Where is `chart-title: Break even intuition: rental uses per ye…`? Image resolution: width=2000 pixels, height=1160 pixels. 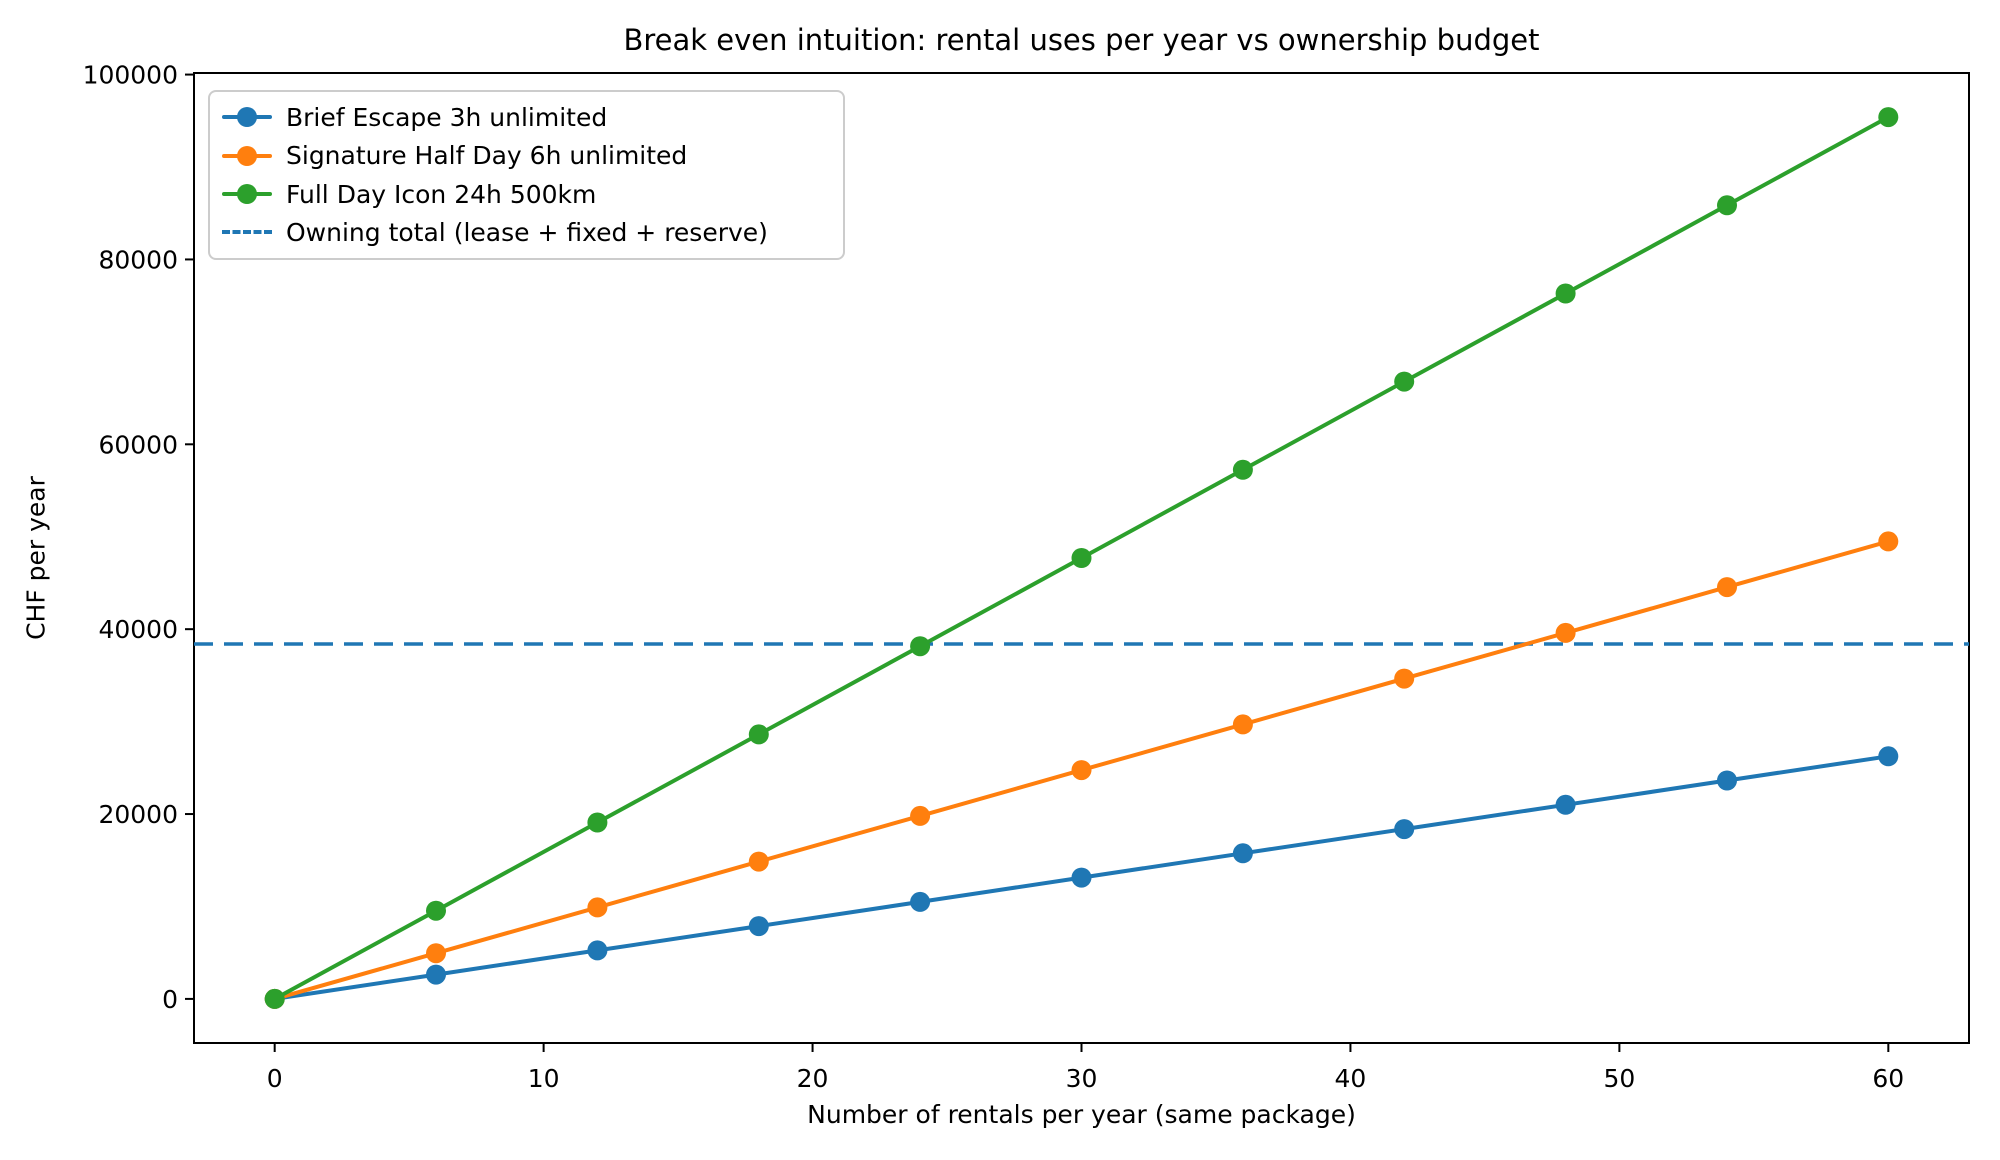
chart-title: Break even intuition: rental uses per ye… is located at coordinates (1081, 40).